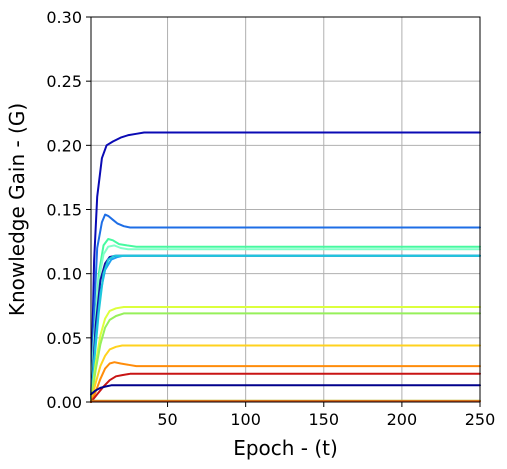  What do you see at coordinates (402, 419) in the screenshot?
I see `x-tick-label: 200` at bounding box center [402, 419].